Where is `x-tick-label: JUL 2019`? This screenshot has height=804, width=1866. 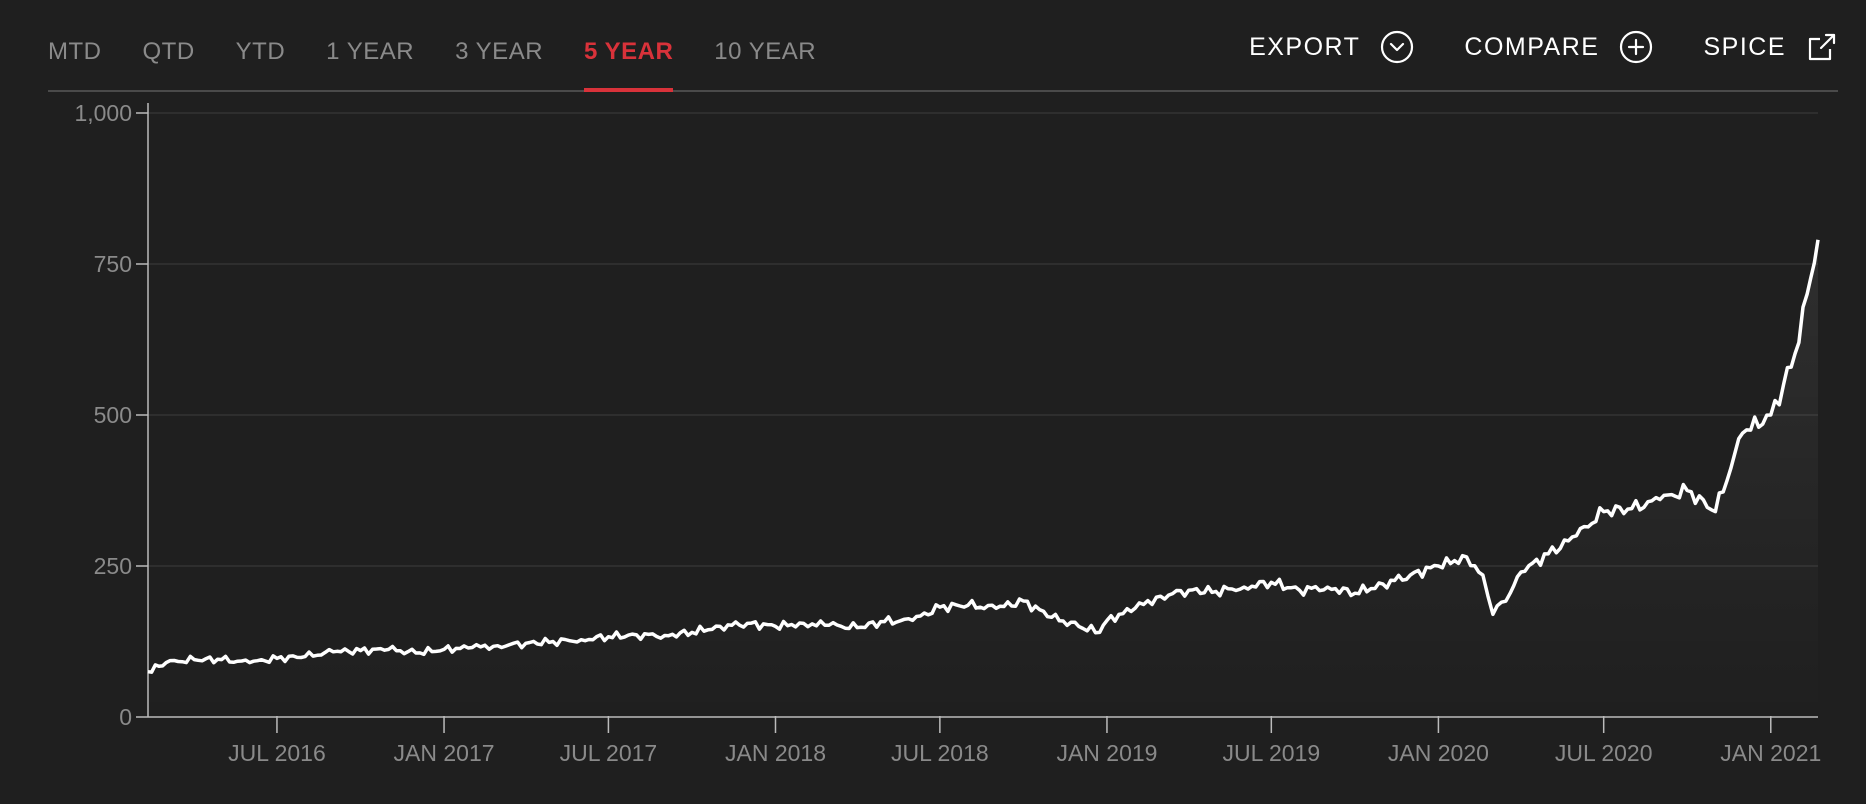 x-tick-label: JUL 2019 is located at coordinates (1272, 753).